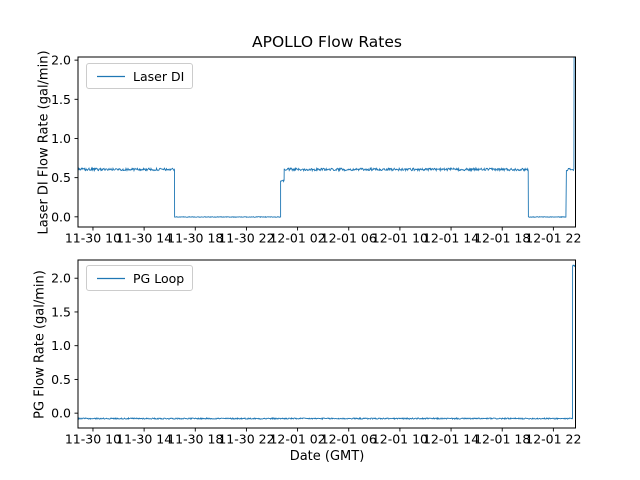  What do you see at coordinates (159, 278) in the screenshot?
I see `legend-label-pg-loop: PG Loop` at bounding box center [159, 278].